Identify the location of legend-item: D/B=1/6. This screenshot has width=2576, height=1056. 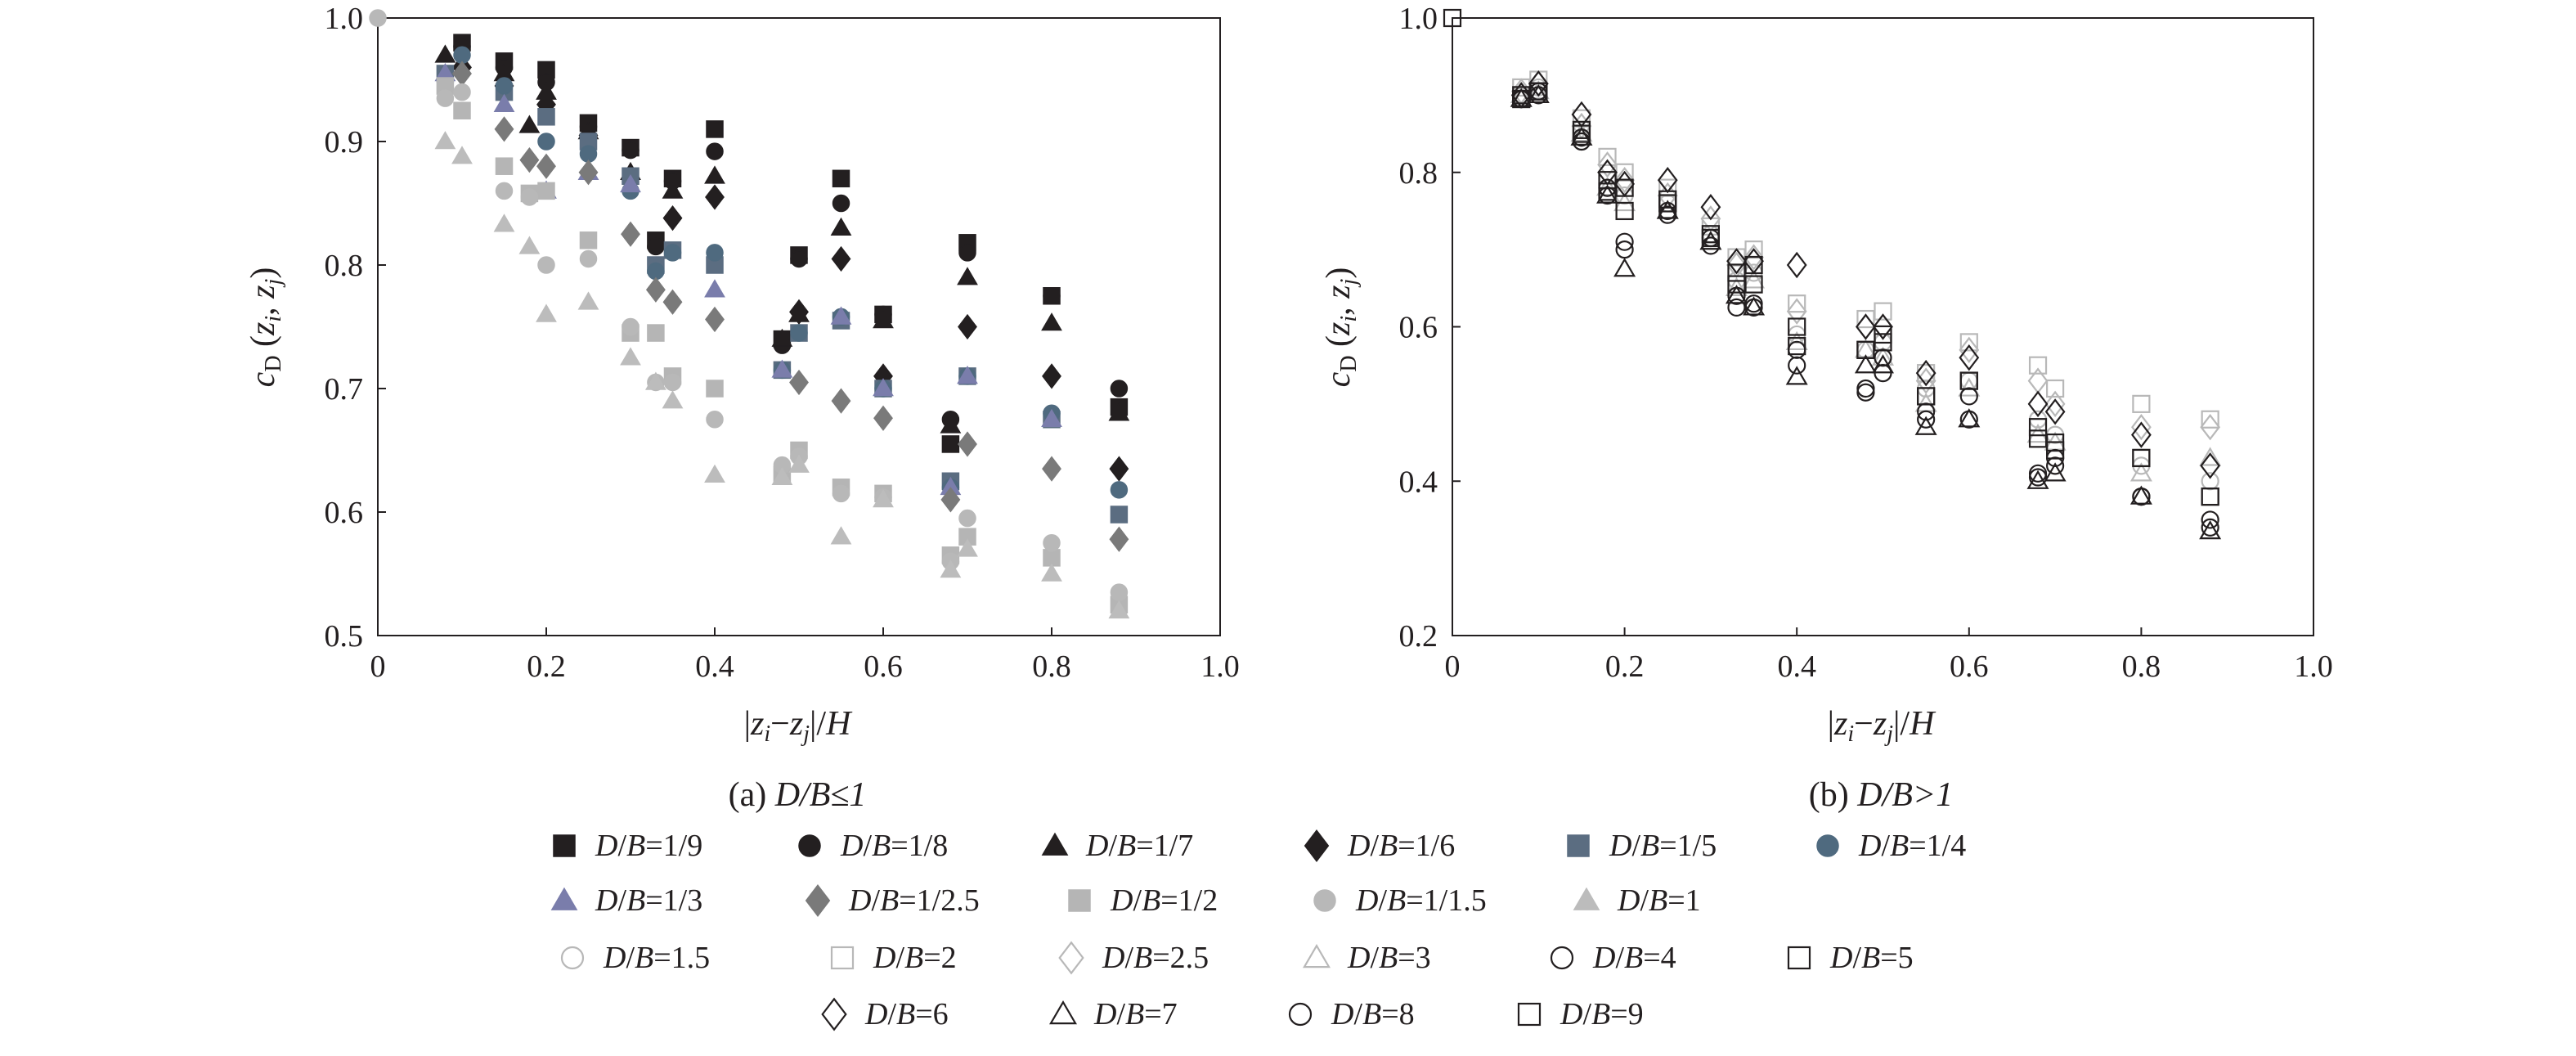
(1379, 846).